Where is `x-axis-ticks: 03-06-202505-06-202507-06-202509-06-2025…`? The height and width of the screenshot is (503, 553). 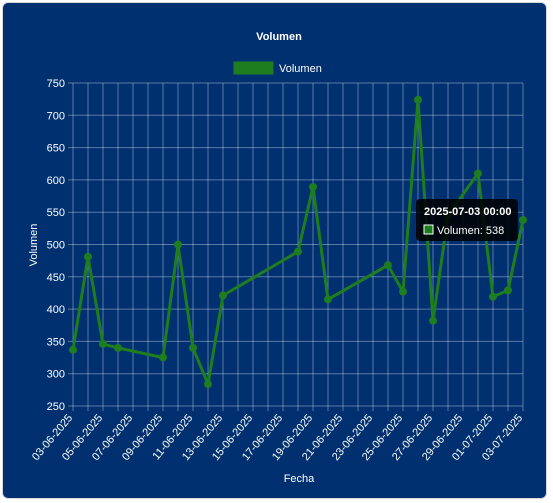 x-axis-ticks: 03-06-202505-06-202507-06-202509-06-2025… is located at coordinates (277, 437).